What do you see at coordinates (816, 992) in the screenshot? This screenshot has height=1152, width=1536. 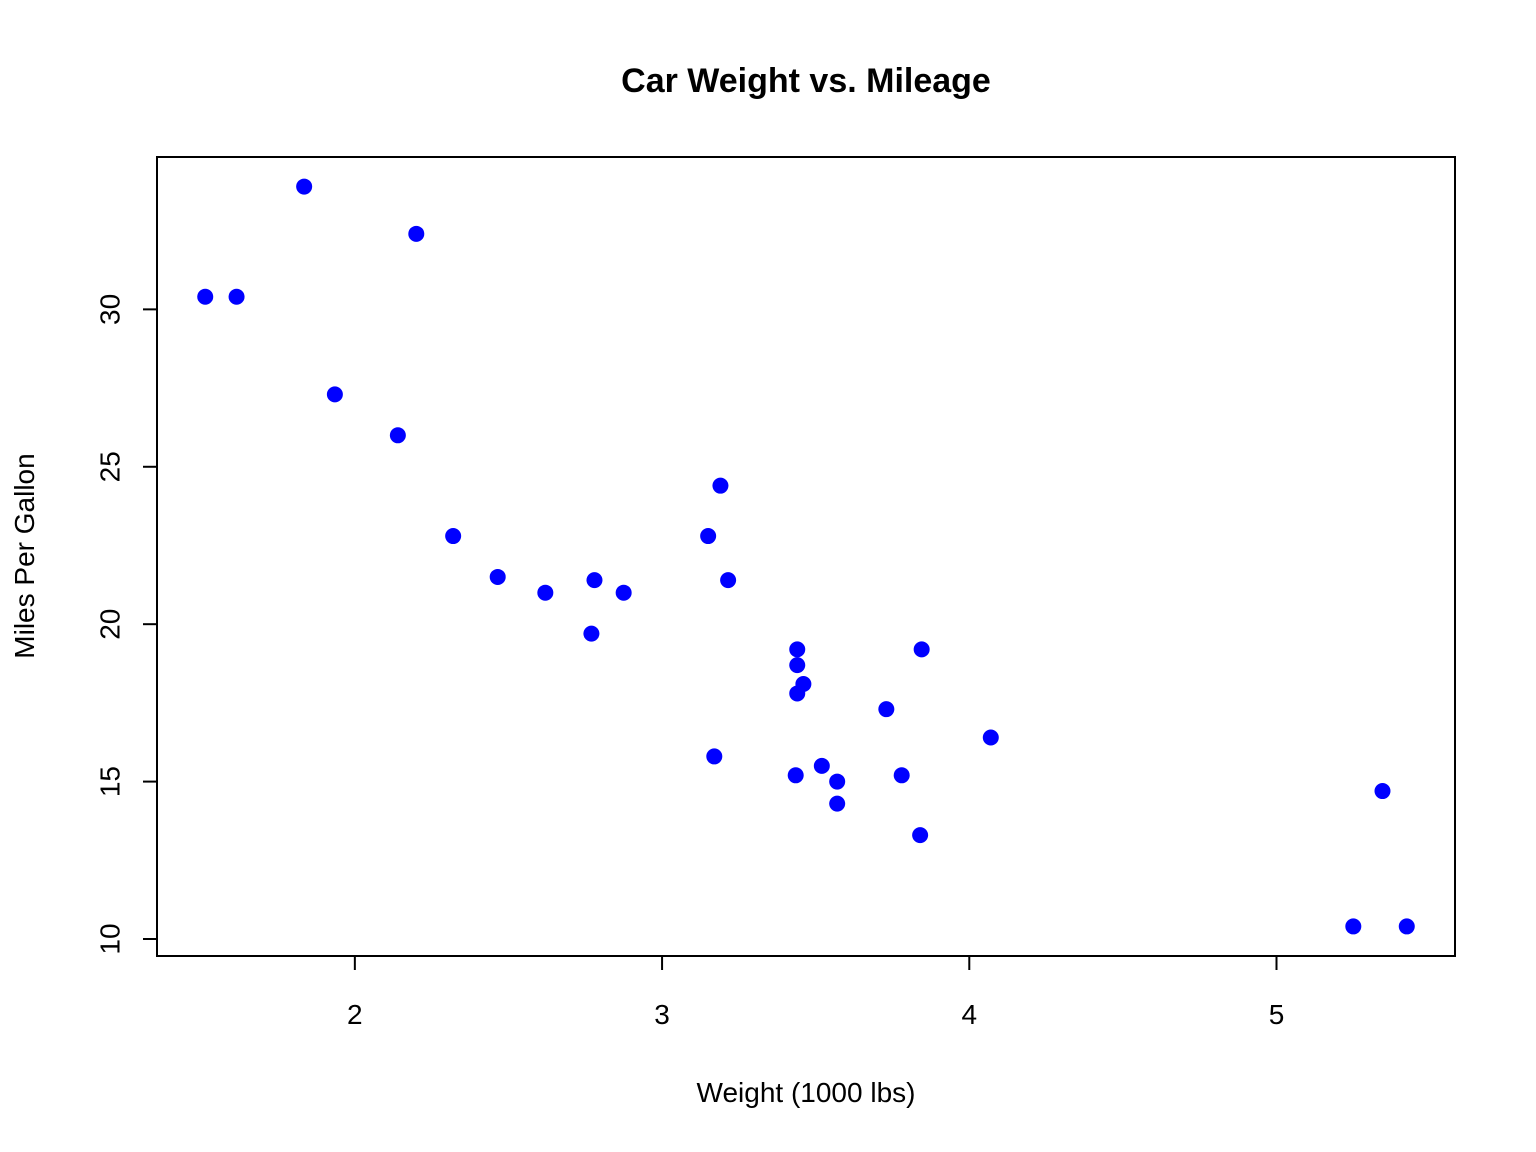 I see `x-axis: 2 3 4 5` at bounding box center [816, 992].